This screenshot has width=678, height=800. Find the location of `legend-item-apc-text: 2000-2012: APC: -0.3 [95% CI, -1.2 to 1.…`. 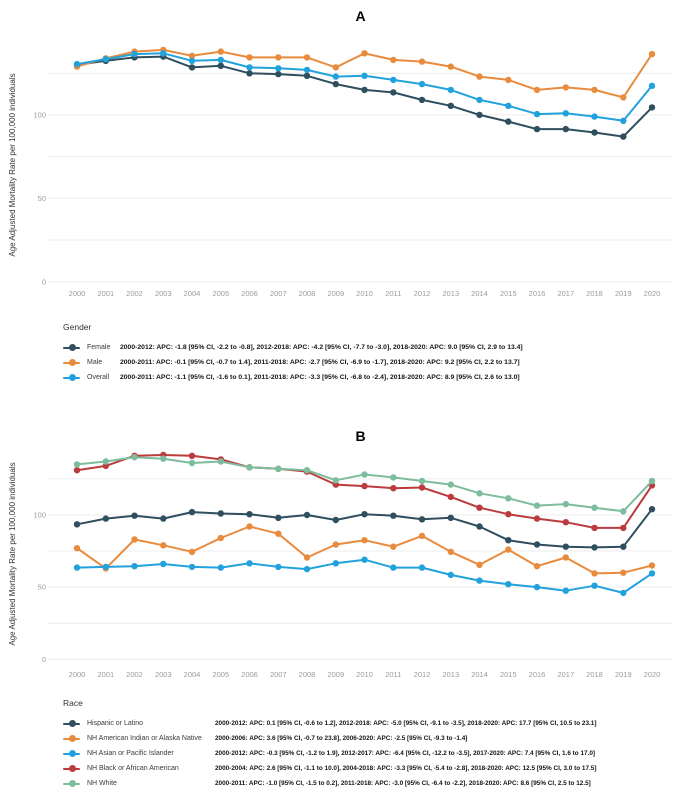

legend-item-apc-text: 2000-2012: APC: -0.3 [95% CI, -1.2 to 1.… is located at coordinates (405, 753).